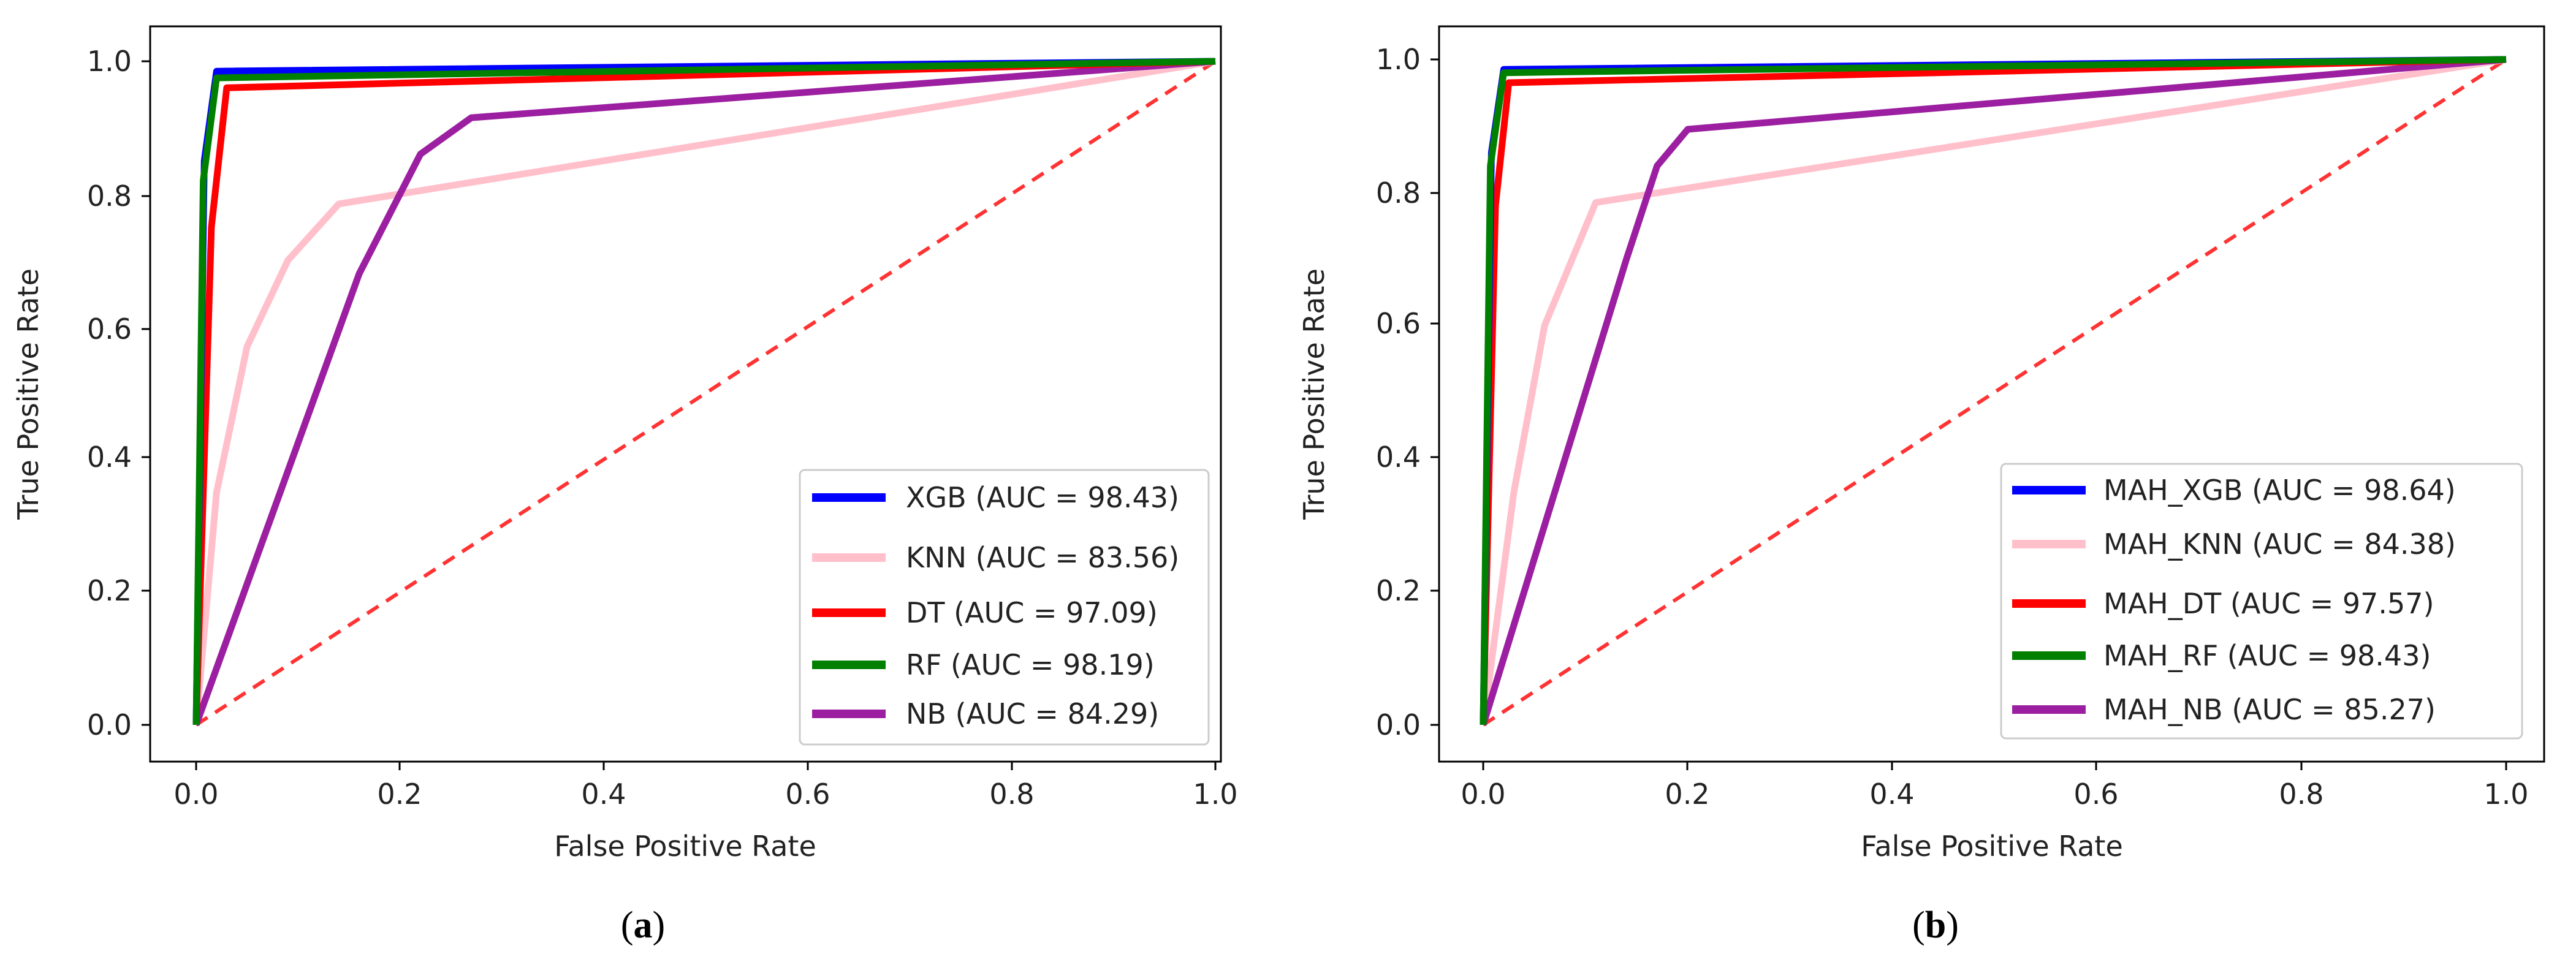  Describe the element at coordinates (2267, 655) in the screenshot. I see `legend-label: MAH_RF (AUC = 98.43)` at that location.